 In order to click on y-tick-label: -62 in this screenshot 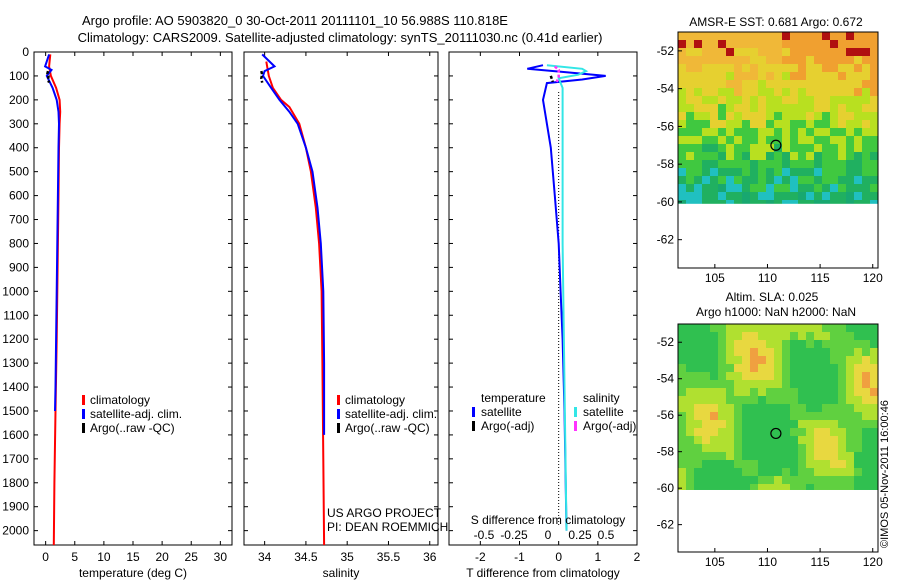, I will do `click(666, 525)`.